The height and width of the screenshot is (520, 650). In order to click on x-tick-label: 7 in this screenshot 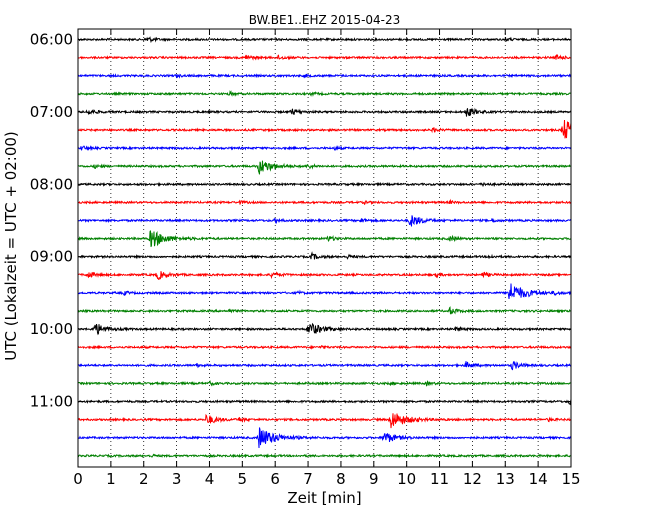, I will do `click(308, 479)`.